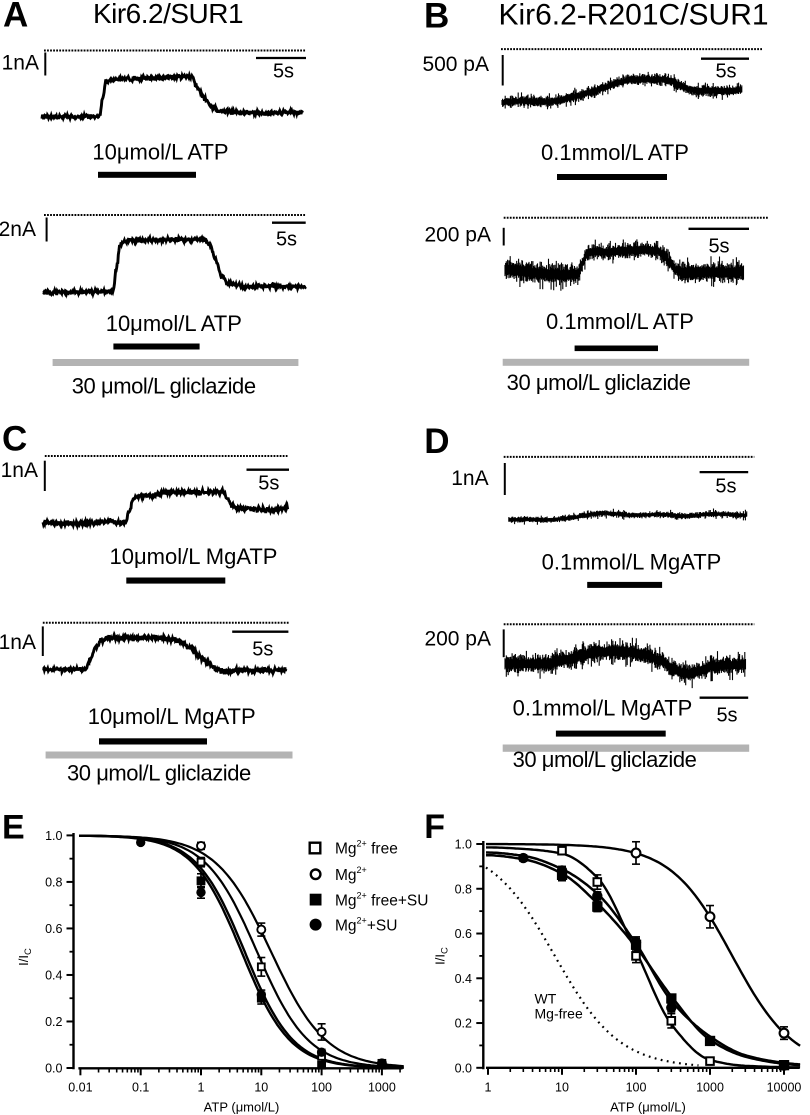 The width and height of the screenshot is (810, 1115). What do you see at coordinates (80, 1088) in the screenshot?
I see `svg-text: 0.01` at bounding box center [80, 1088].